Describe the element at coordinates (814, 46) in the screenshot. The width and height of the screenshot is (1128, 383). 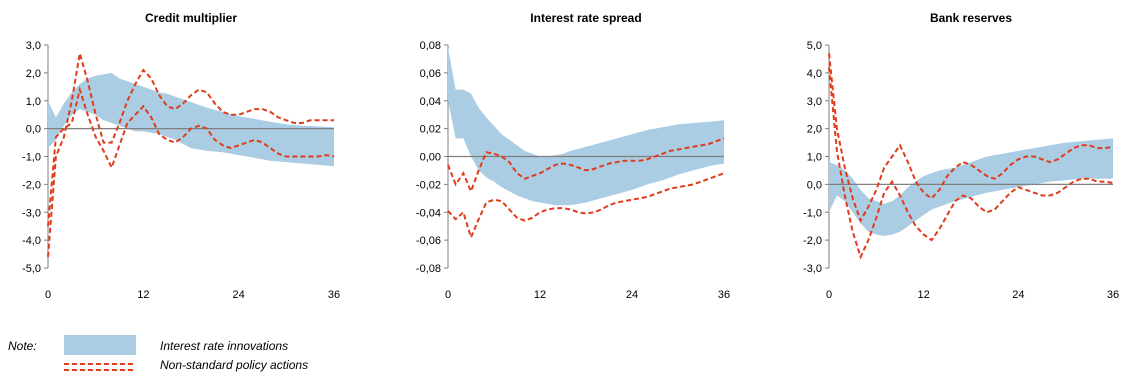
I see `y-tick-label: 5,0` at that location.